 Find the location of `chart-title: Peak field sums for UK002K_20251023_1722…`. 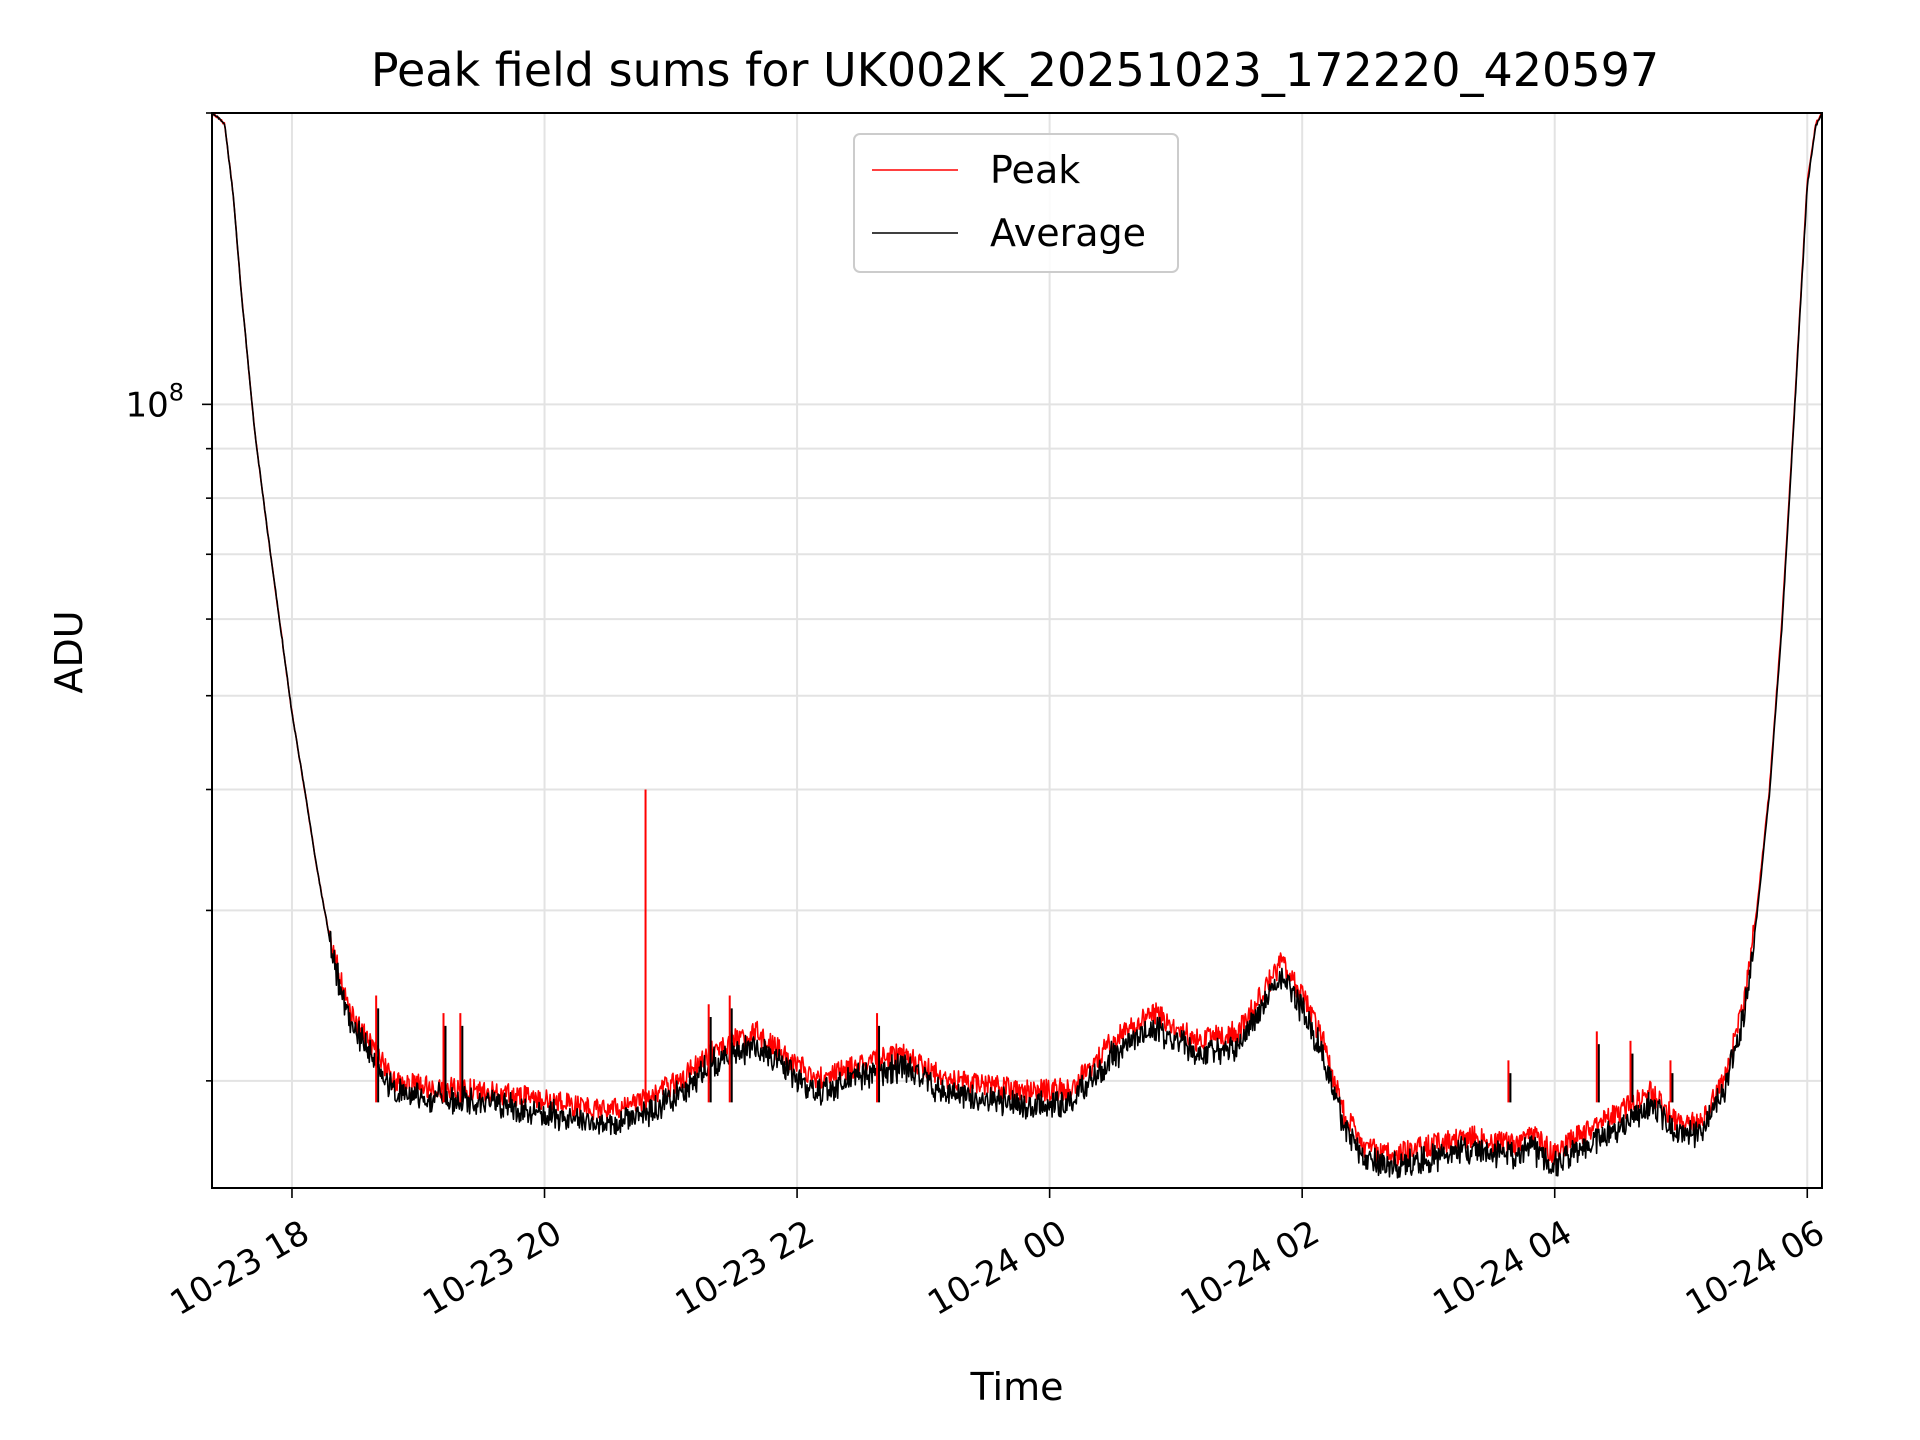

chart-title: Peak field sums for UK002K_20251023_1722… is located at coordinates (1015, 70).